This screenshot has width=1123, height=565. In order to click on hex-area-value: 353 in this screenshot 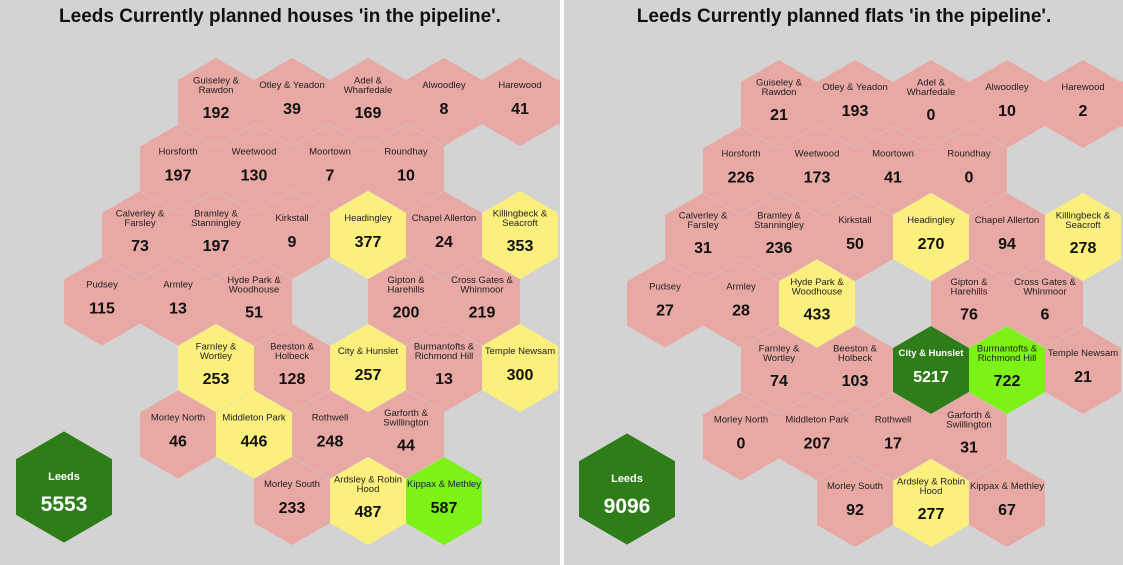, I will do `click(520, 246)`.